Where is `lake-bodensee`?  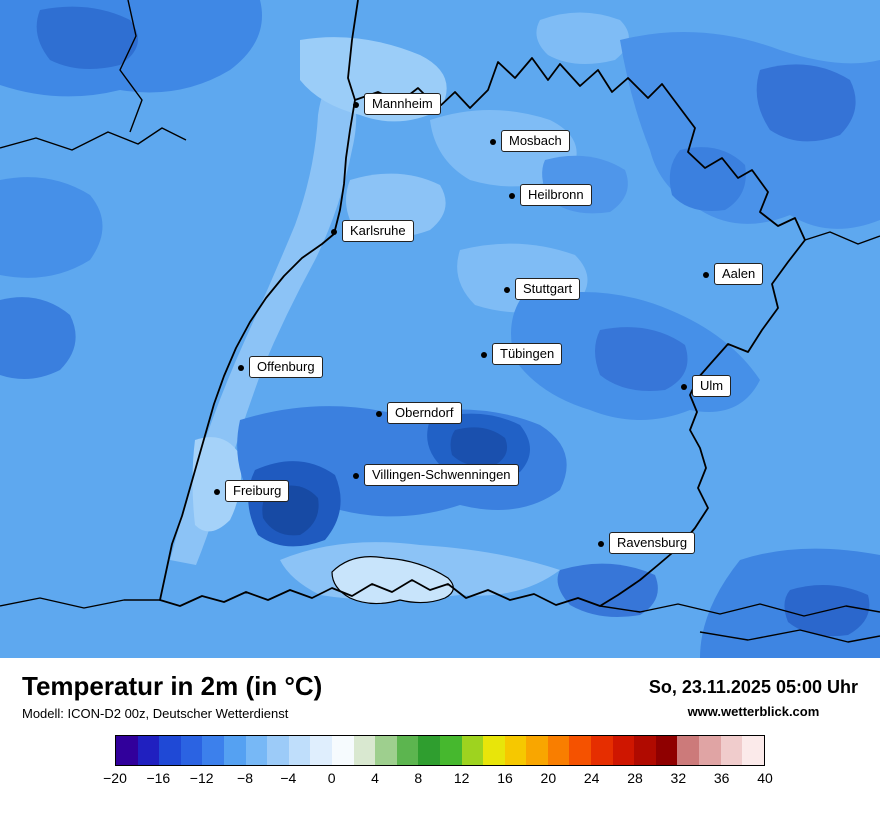
lake-bodensee is located at coordinates (392, 580).